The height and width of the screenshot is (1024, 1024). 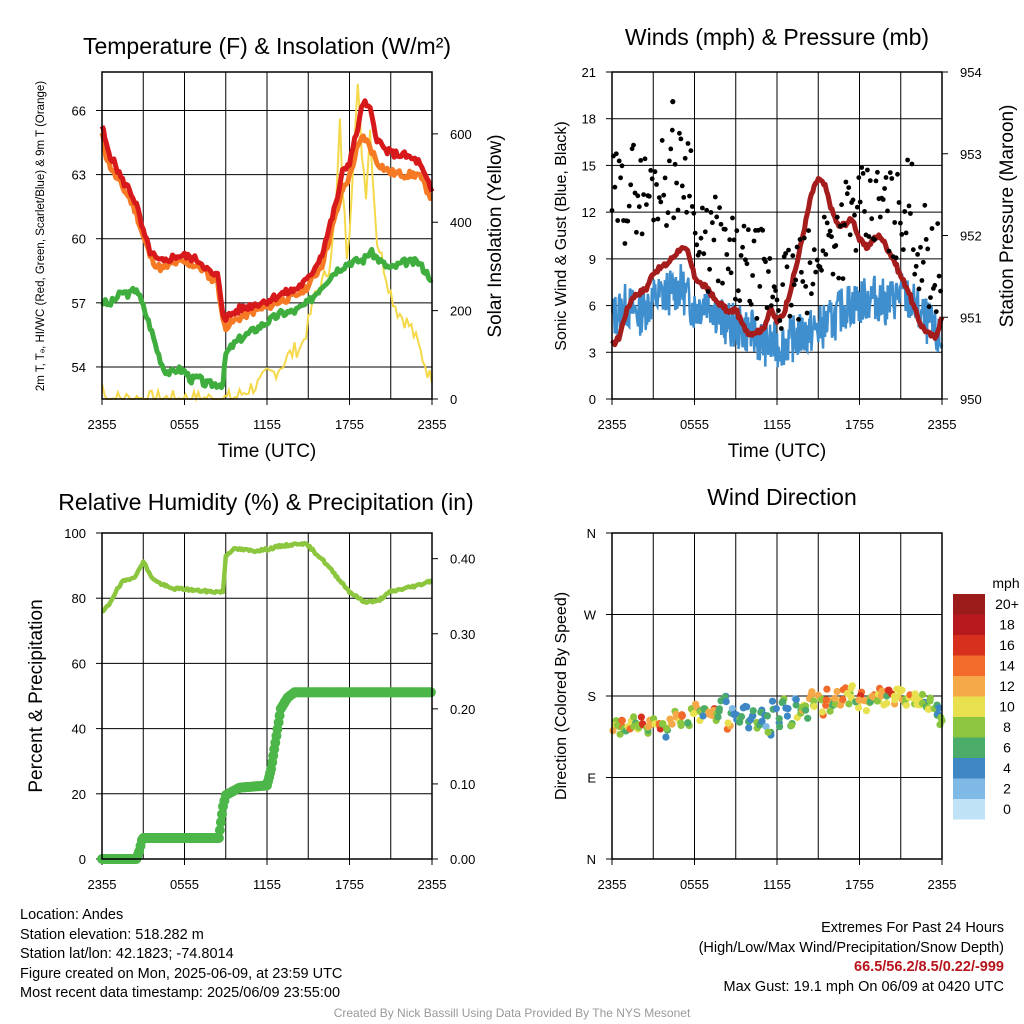 What do you see at coordinates (72, 915) in the screenshot?
I see `location-label: Location: Andes` at bounding box center [72, 915].